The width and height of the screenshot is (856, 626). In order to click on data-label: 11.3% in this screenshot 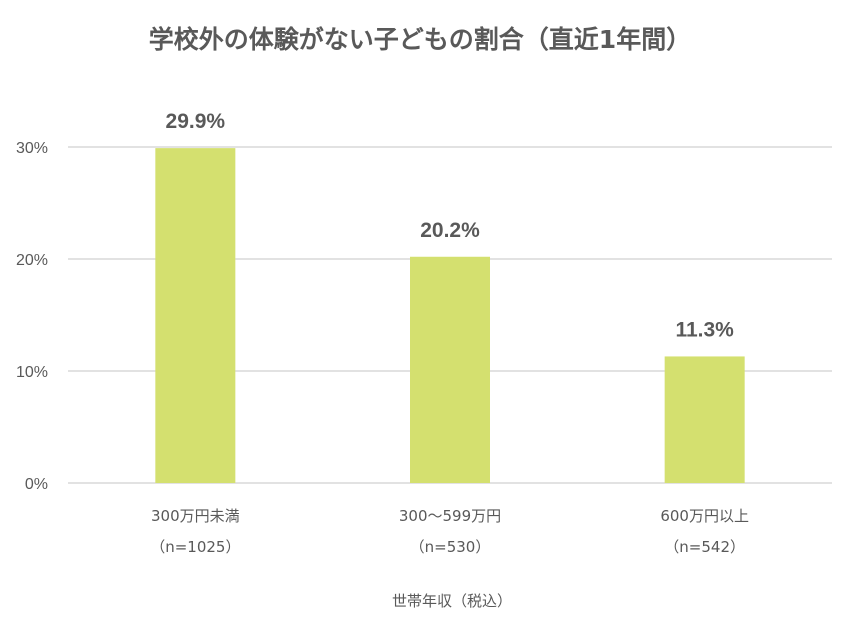, I will do `click(704, 329)`.